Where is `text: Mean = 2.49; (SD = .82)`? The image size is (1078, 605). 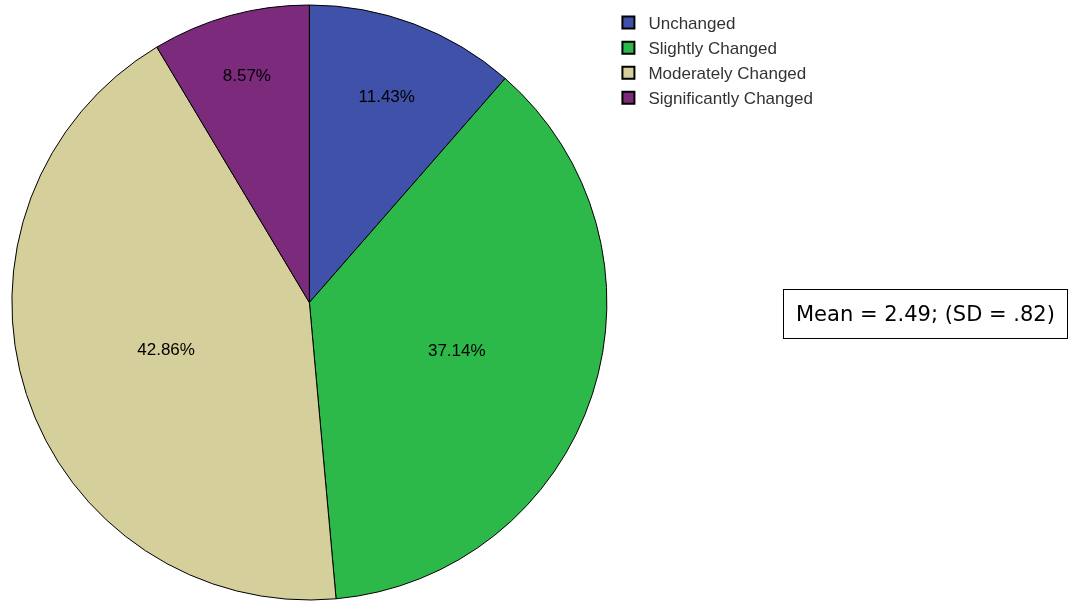 text: Mean = 2.49; (SD = .82) is located at coordinates (925, 314).